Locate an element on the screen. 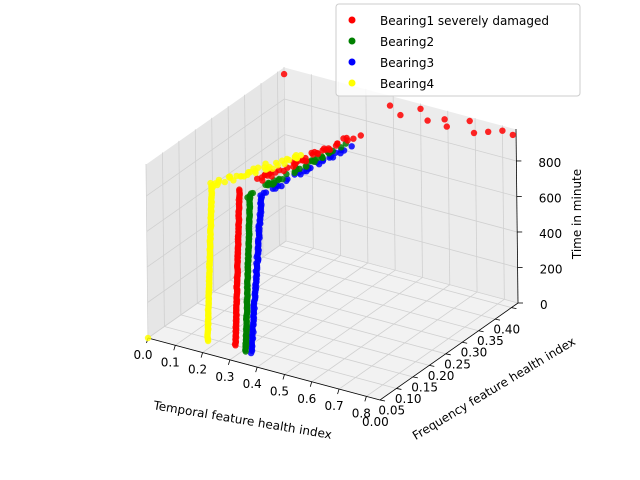 Image resolution: width=640 pixels, height=480 pixels. z-tick-label: 600 is located at coordinates (550, 198).